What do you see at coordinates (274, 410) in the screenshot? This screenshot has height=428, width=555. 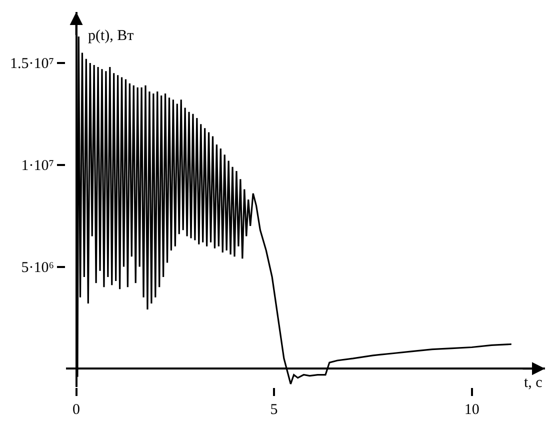 I see `x-tick-label: 5` at bounding box center [274, 410].